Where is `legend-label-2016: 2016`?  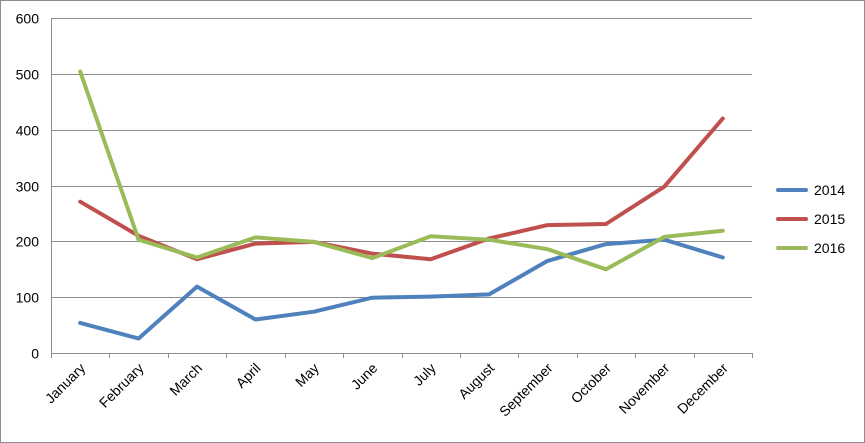 legend-label-2016: 2016 is located at coordinates (829, 248).